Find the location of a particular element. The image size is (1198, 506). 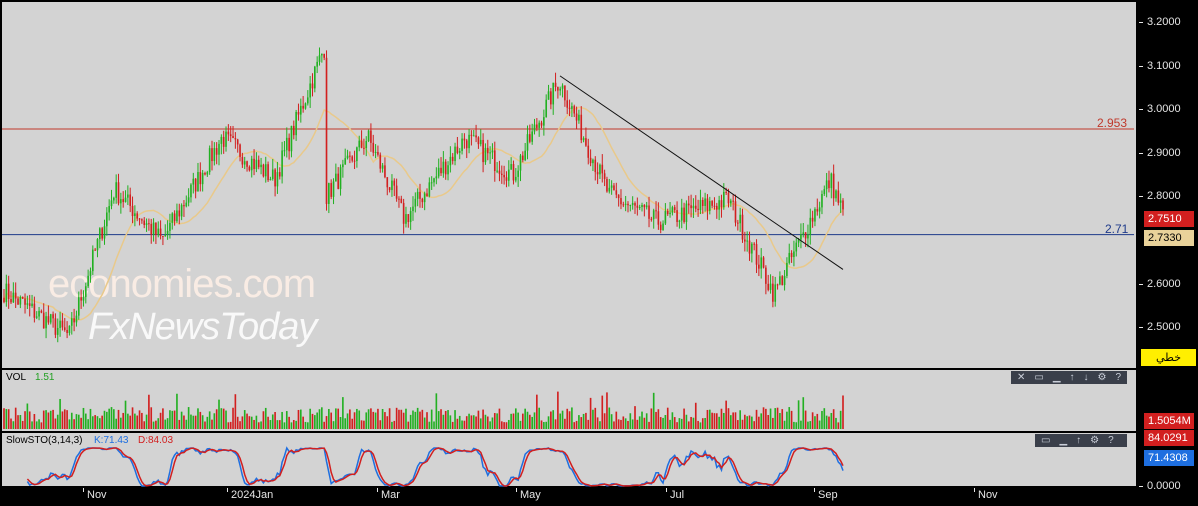

drawing-mode-button: خطي is located at coordinates (1168, 357).